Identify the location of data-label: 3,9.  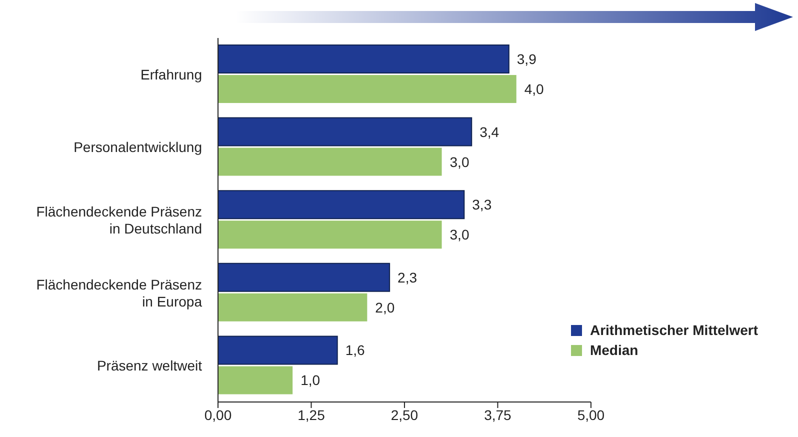
(526, 59).